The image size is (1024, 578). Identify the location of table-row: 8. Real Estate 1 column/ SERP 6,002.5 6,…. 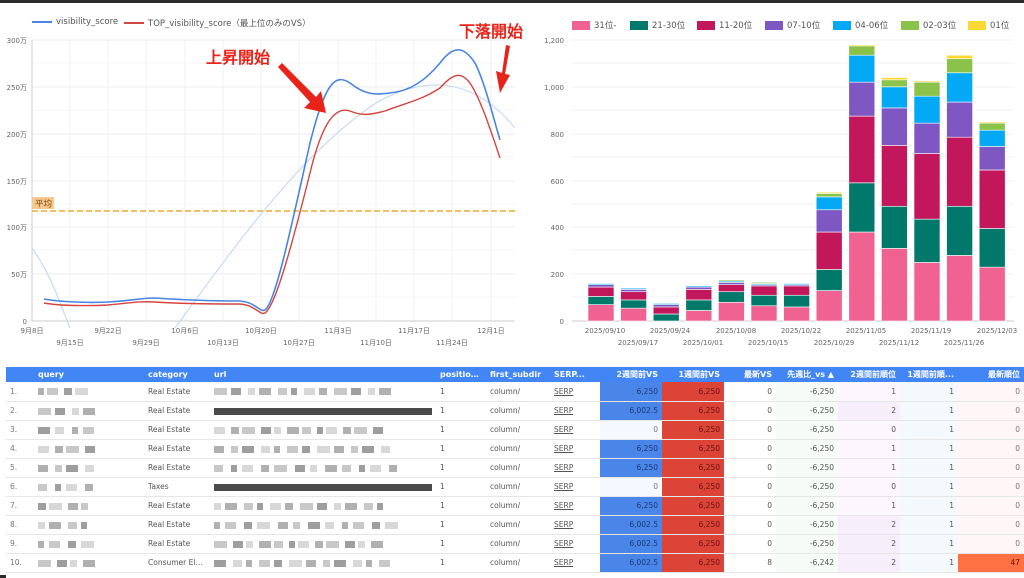
(515, 525).